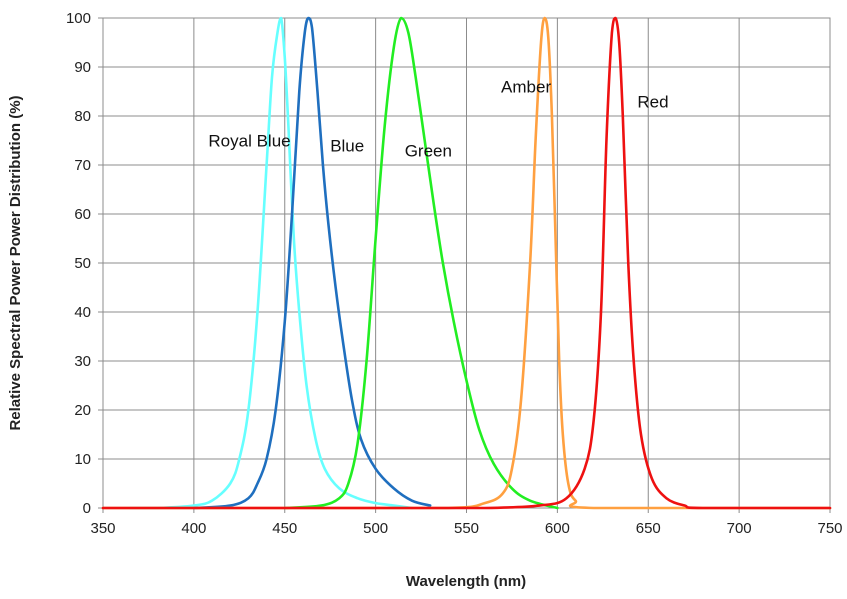 The image size is (847, 599). Describe the element at coordinates (102, 528) in the screenshot. I see `x-tick-label: 350` at that location.